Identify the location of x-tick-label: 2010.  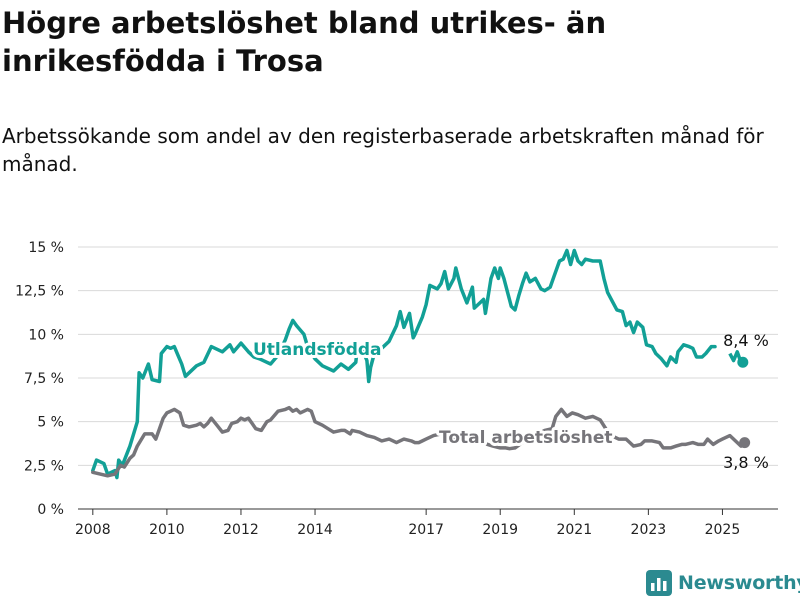
(167, 530).